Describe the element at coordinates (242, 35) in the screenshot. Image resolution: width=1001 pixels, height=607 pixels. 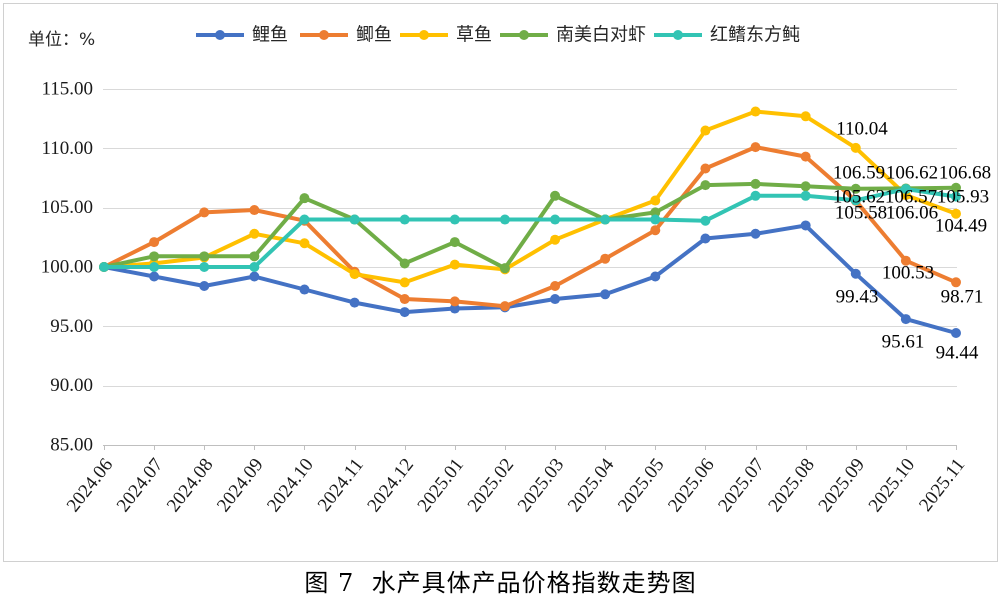
I see `legend-item-common-carp: 鲤鱼` at that location.